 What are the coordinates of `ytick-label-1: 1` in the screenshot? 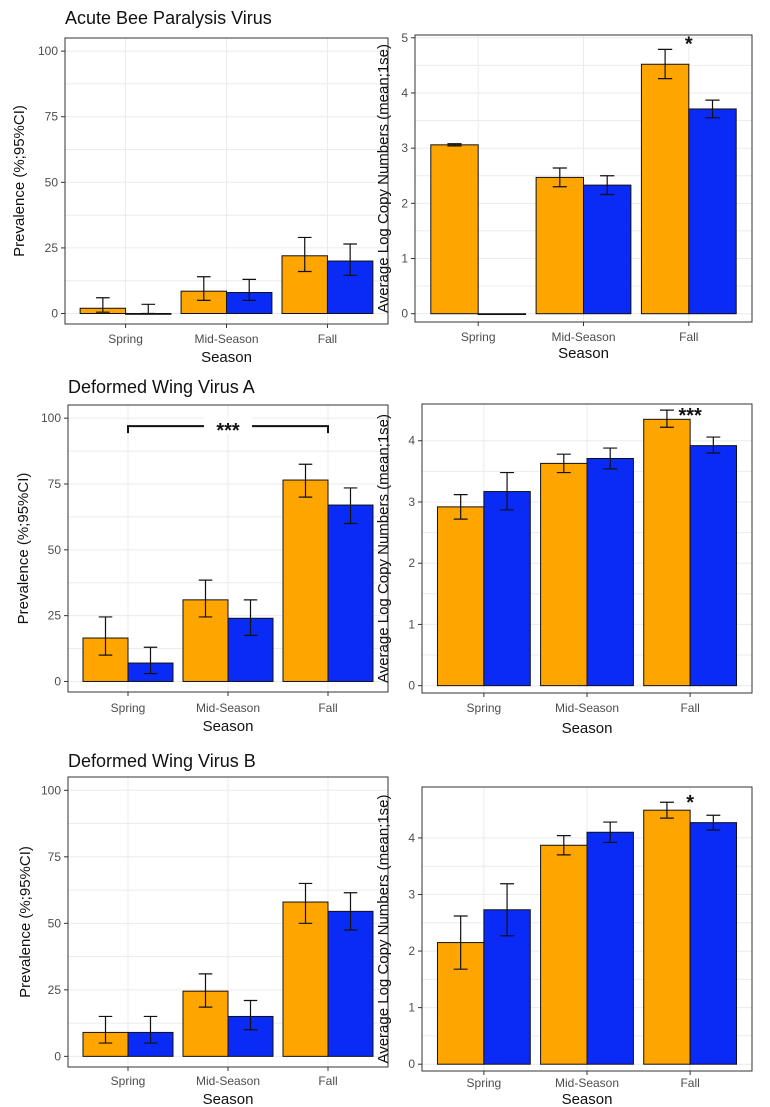 It's located at (411, 624).